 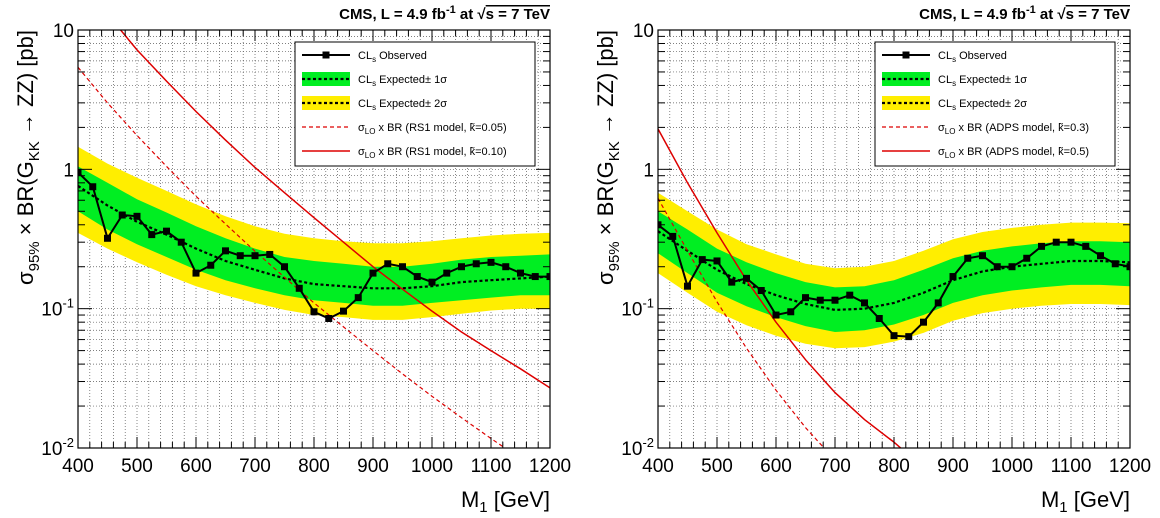 What do you see at coordinates (941, 128) in the screenshot?
I see `legend-text: σ` at bounding box center [941, 128].